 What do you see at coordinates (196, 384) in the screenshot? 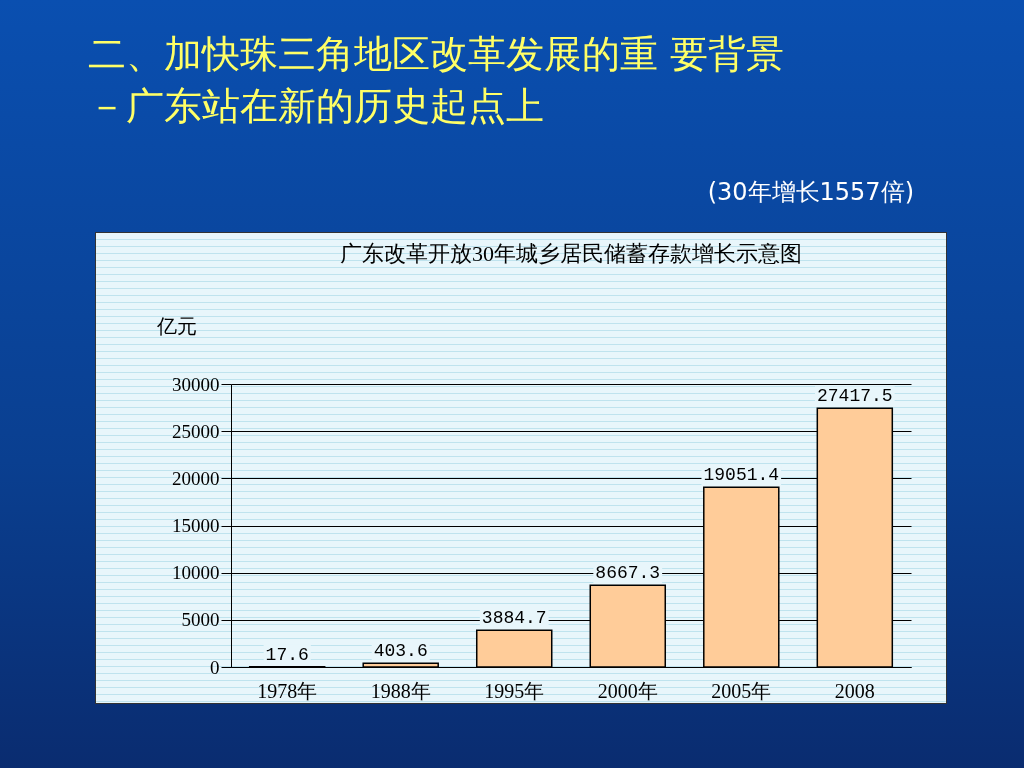
I see `y-tick-label: 30000` at bounding box center [196, 384].